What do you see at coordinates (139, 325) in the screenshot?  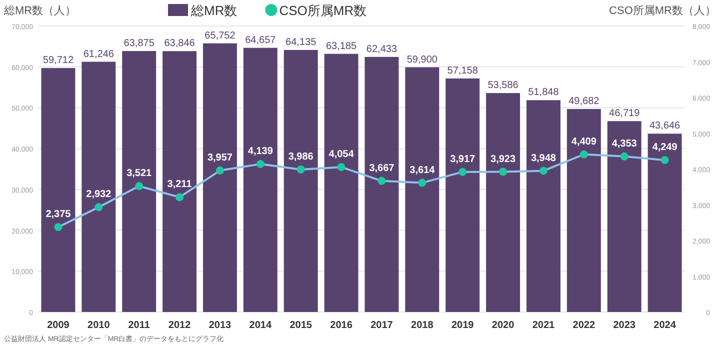 I see `x-tick-label: 2011` at bounding box center [139, 325].